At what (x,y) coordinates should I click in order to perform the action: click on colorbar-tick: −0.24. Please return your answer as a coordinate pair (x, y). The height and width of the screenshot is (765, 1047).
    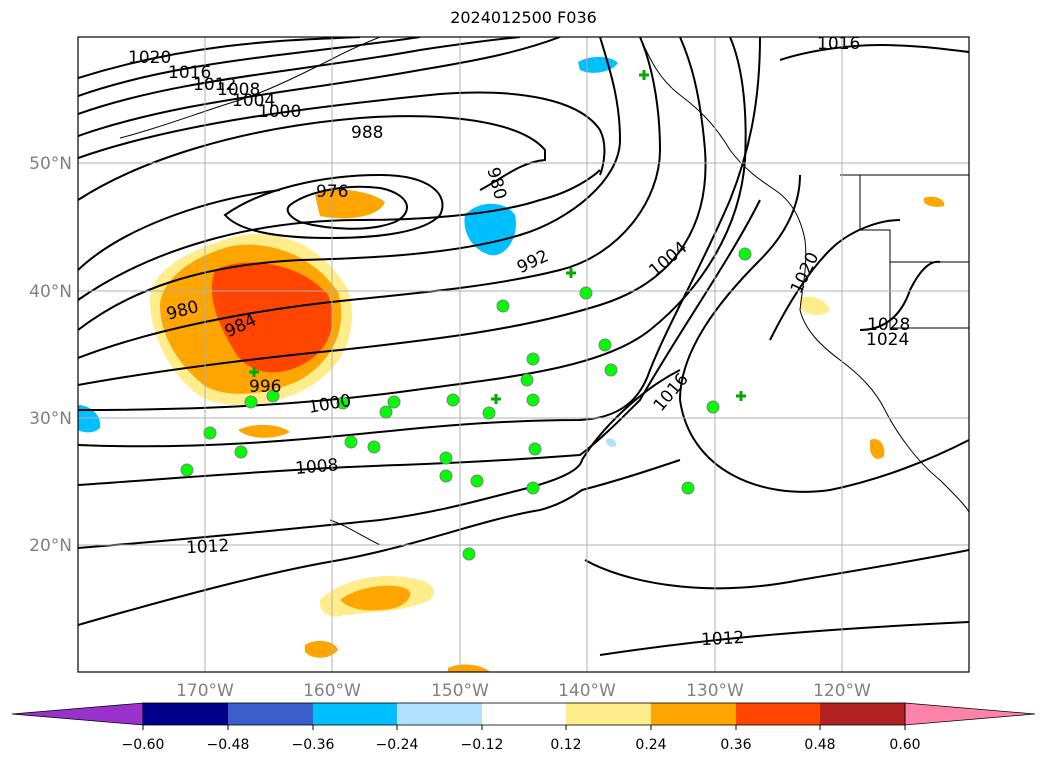
    Looking at the image, I should click on (397, 745).